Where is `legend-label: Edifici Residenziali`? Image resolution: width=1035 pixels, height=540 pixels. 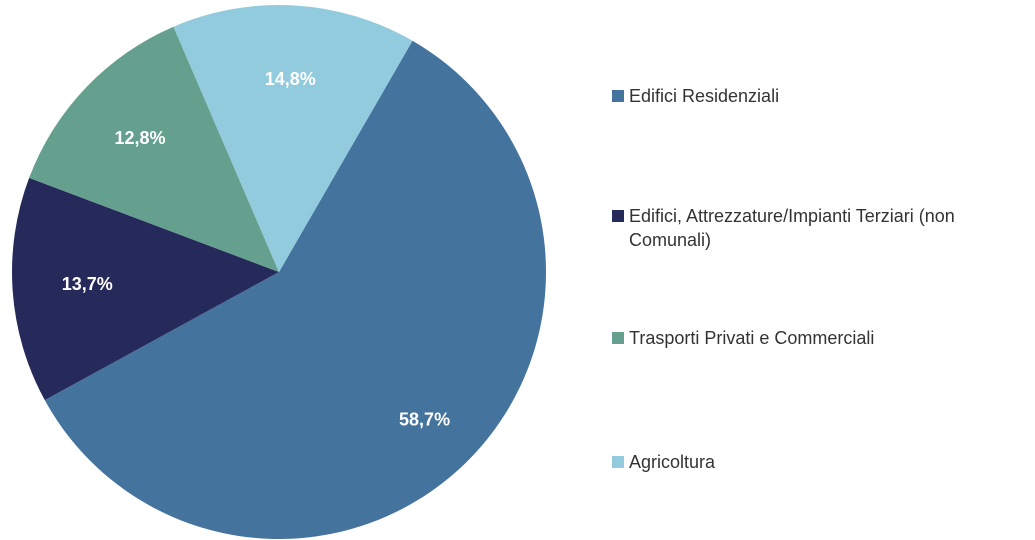
legend-label: Edifici Residenziali is located at coordinates (704, 96).